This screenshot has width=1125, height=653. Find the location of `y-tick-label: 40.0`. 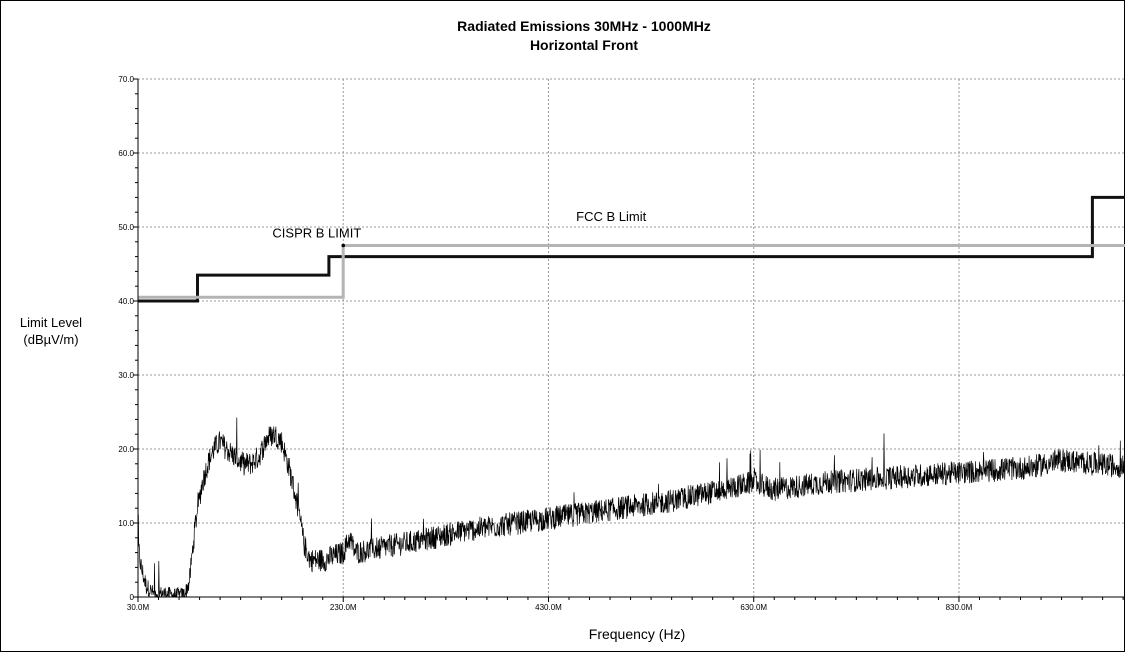

y-tick-label: 40.0 is located at coordinates (126, 301).